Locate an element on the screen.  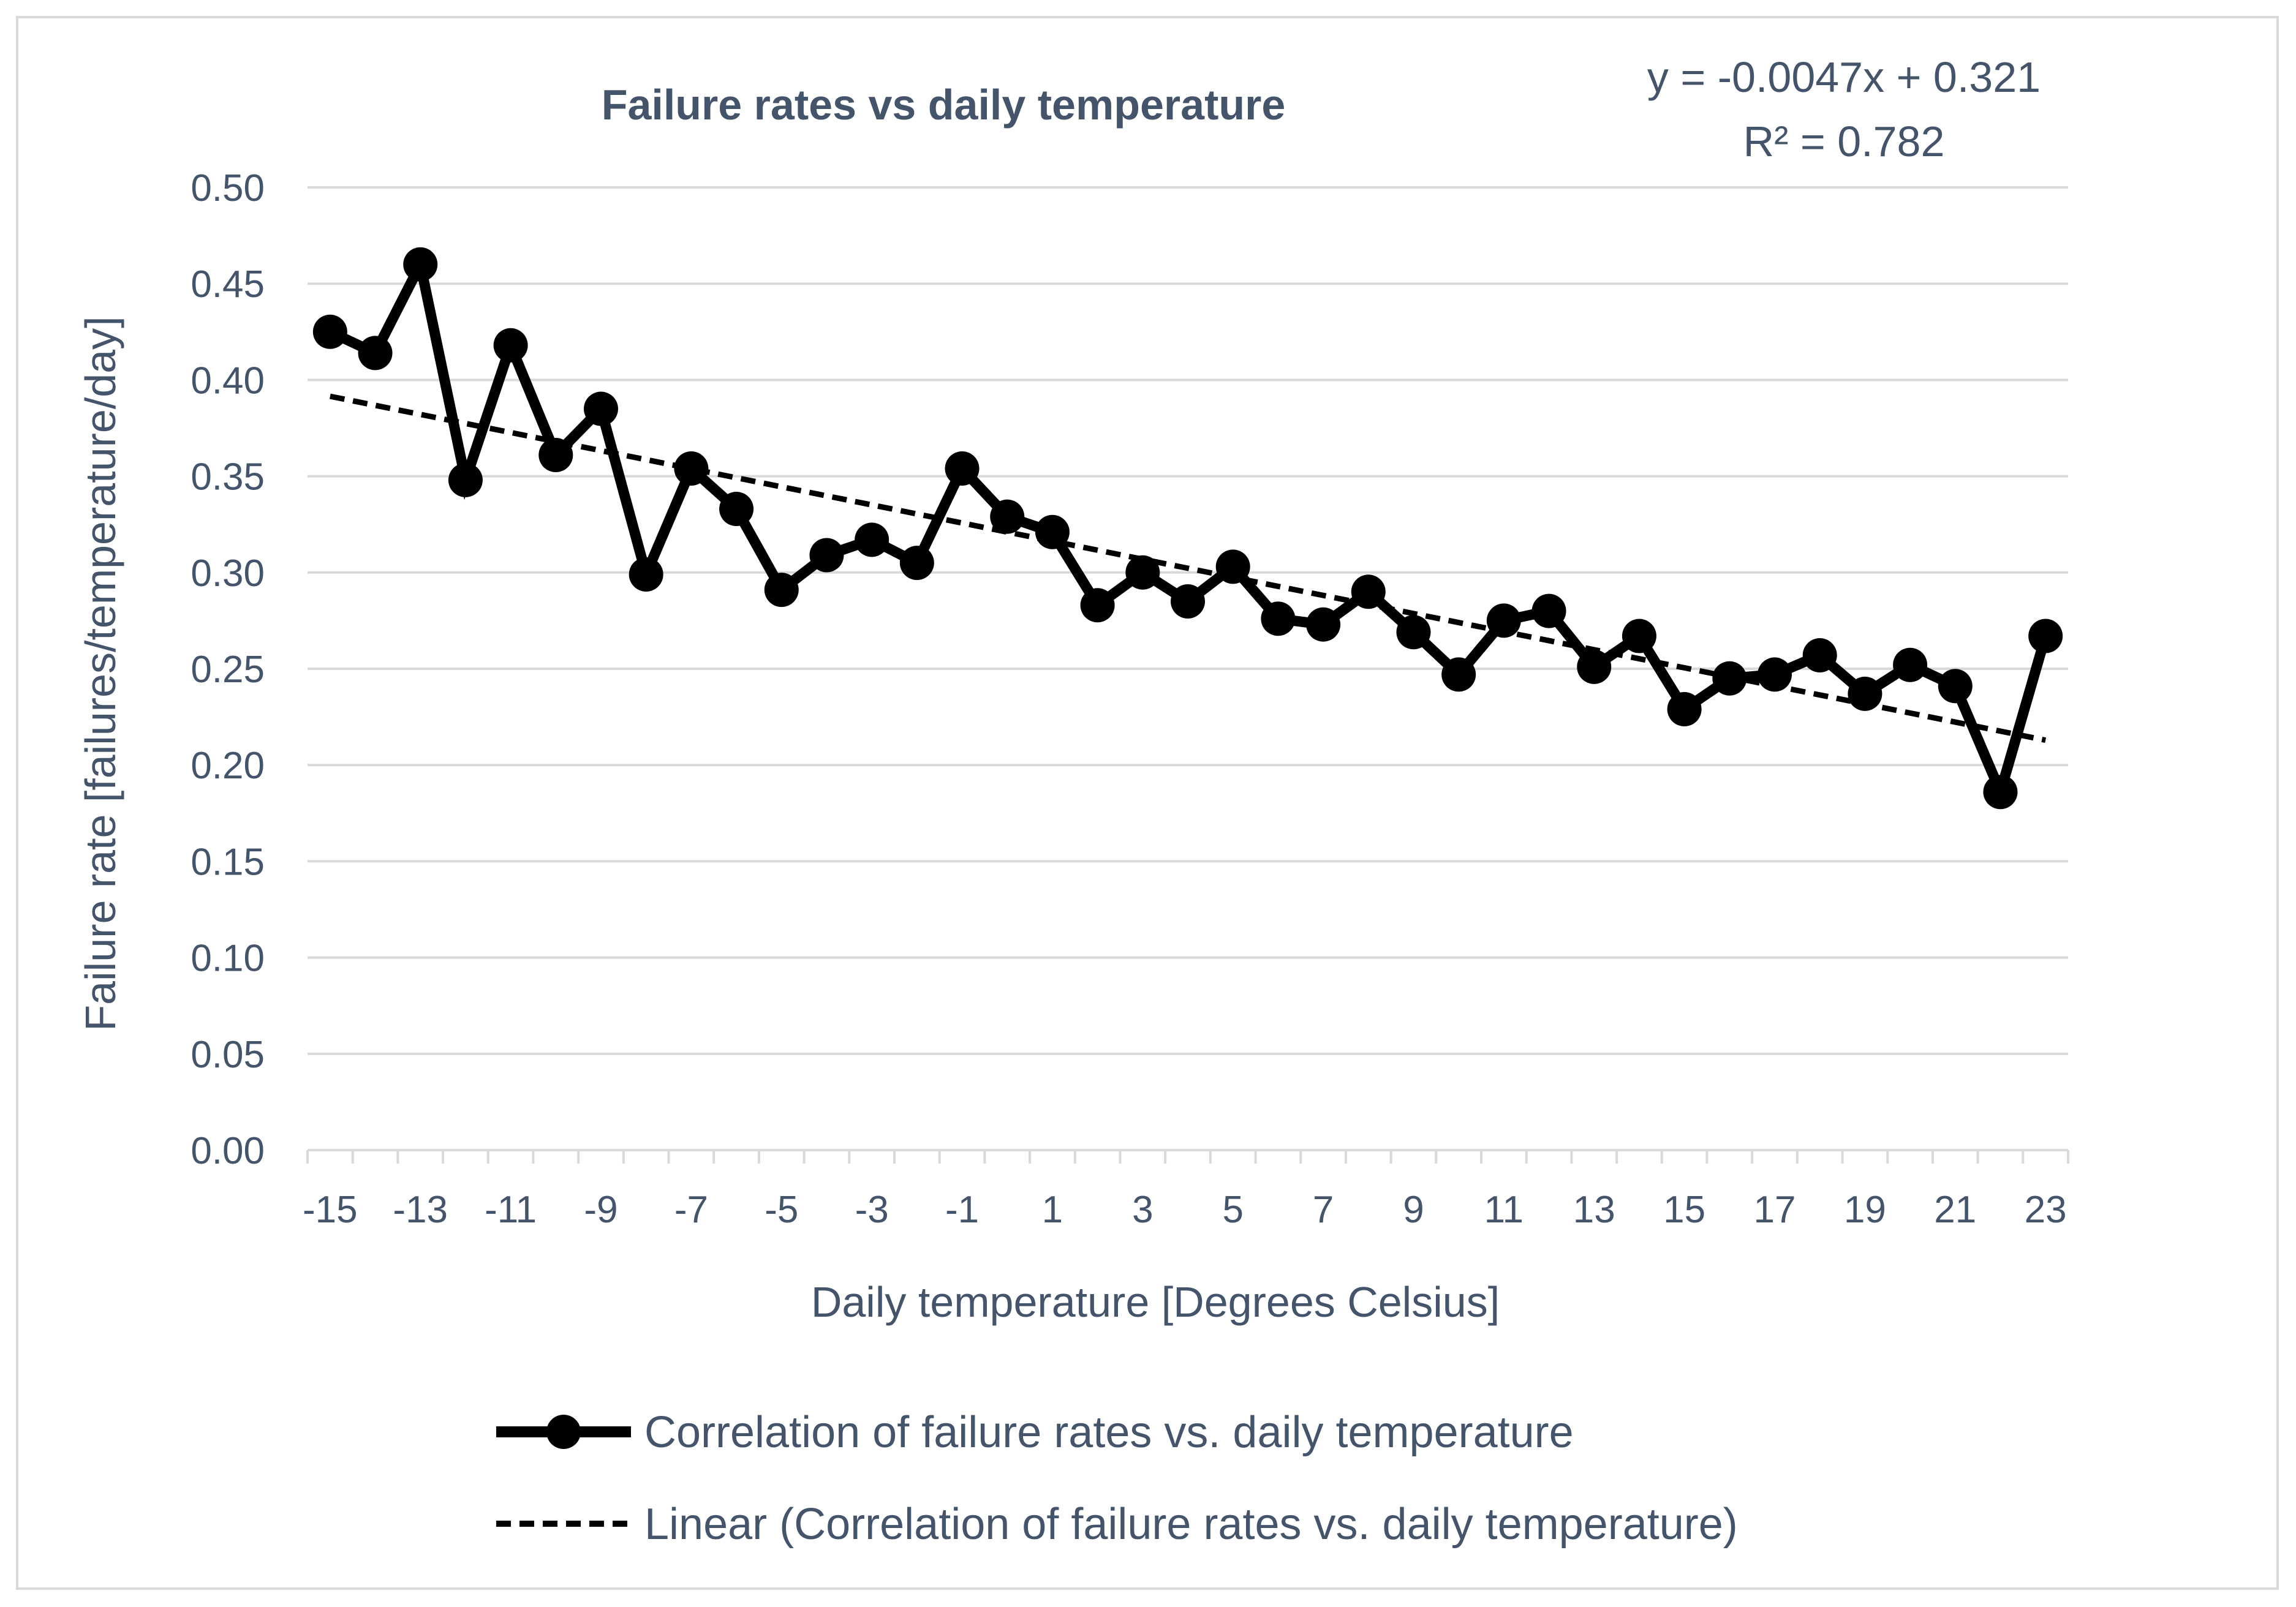
trendline-equation: y = -0.0047x + 0.321 is located at coordinates (1844, 77).